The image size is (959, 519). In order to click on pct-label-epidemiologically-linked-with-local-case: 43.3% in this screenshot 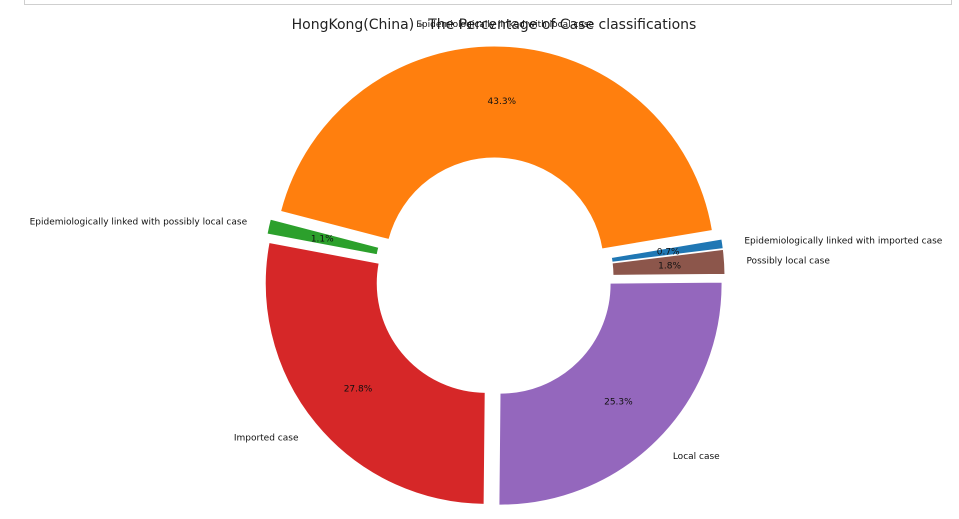, I will do `click(502, 102)`.